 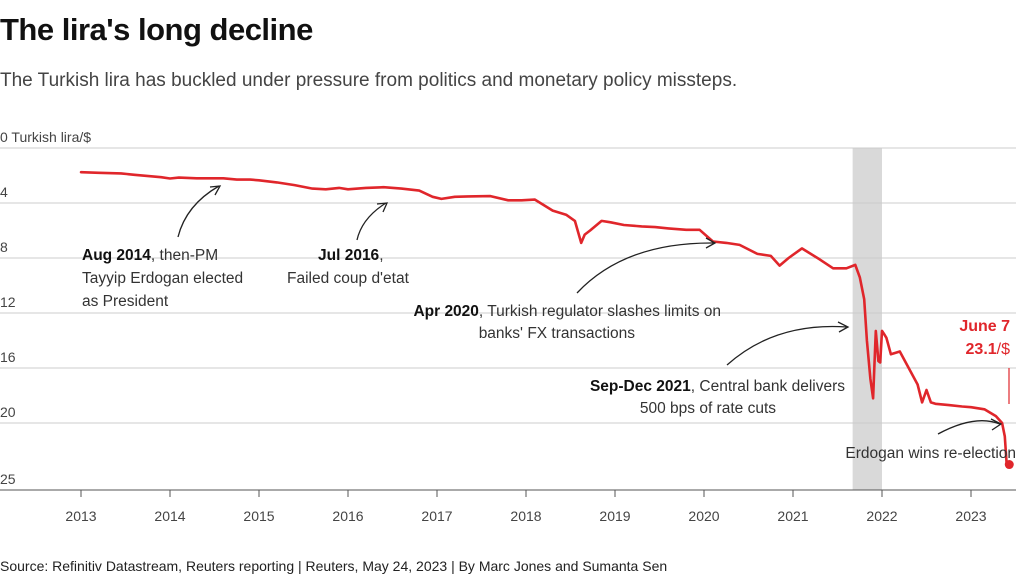 I want to click on annotation-arrow-re-election, so click(x=969, y=427).